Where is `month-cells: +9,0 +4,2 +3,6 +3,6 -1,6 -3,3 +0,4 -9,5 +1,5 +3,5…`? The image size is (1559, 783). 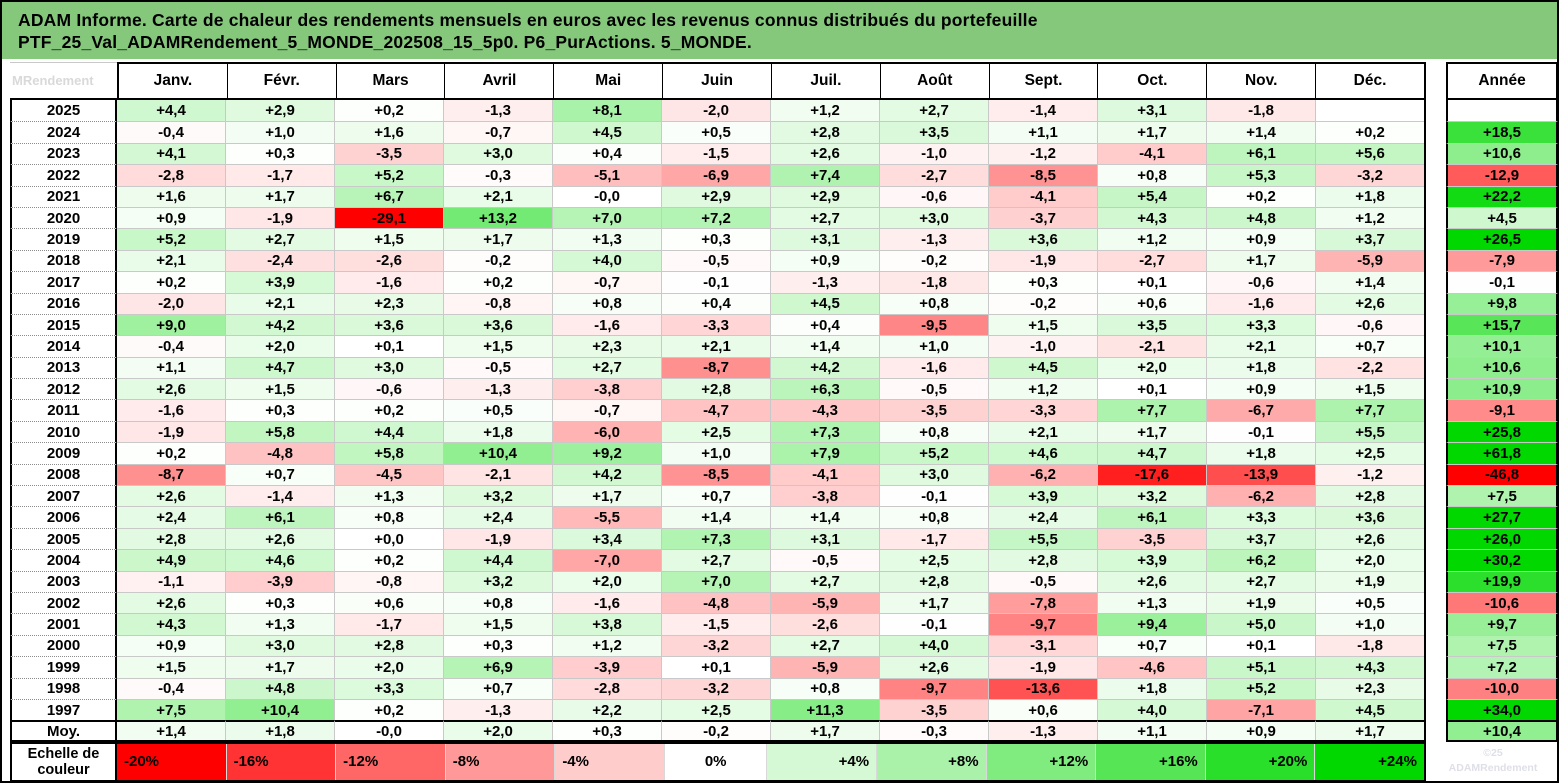
month-cells: +9,0 +4,2 +3,6 +3,6 -1,6 -3,3 +0,4 -9,5 +1,5 +3,5… is located at coordinates (771, 324).